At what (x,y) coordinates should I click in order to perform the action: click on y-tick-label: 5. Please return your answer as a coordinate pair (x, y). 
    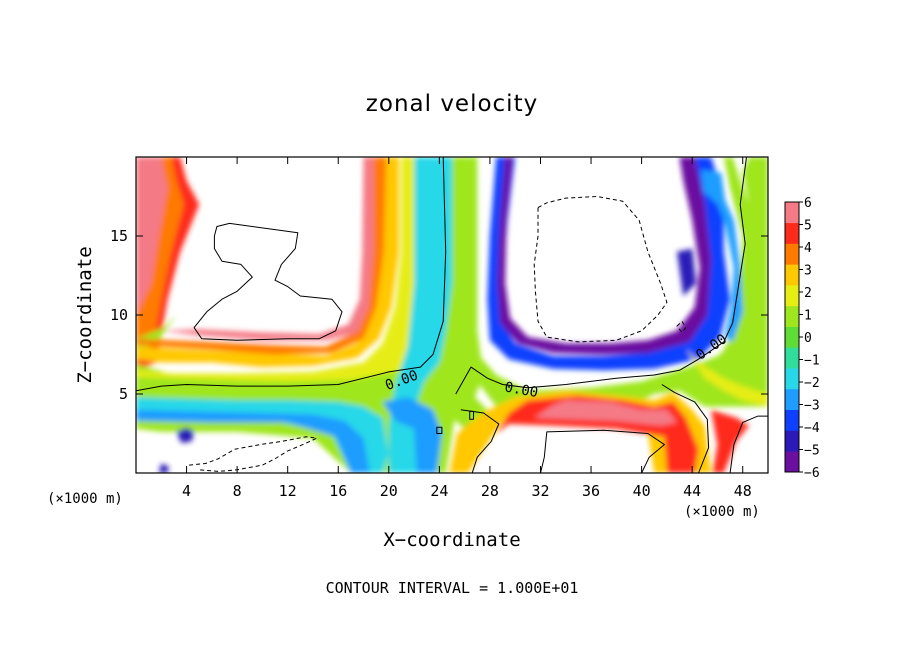
    Looking at the image, I should click on (123, 394).